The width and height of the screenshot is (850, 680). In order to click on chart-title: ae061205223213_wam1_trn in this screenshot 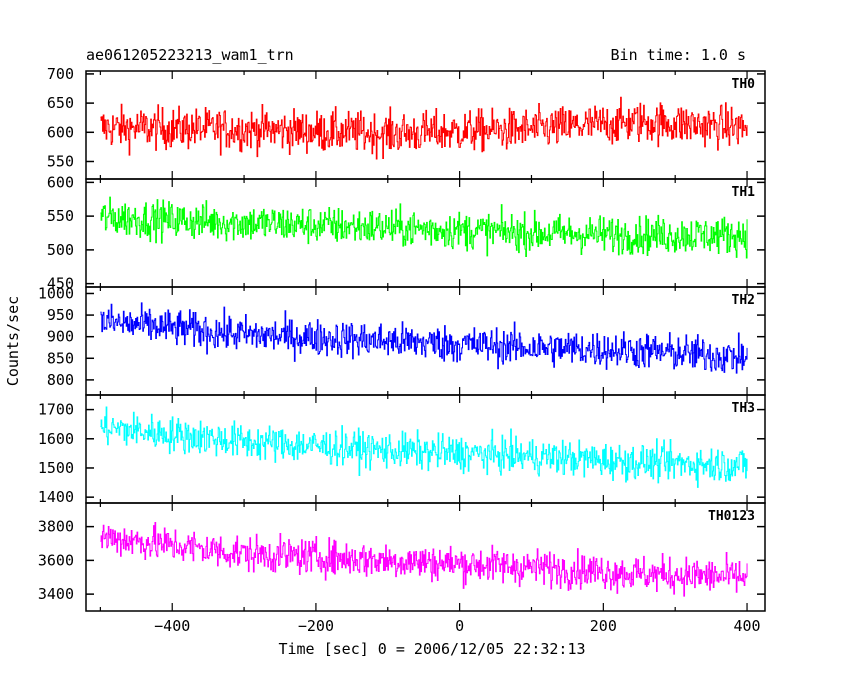, I will do `click(190, 55)`.